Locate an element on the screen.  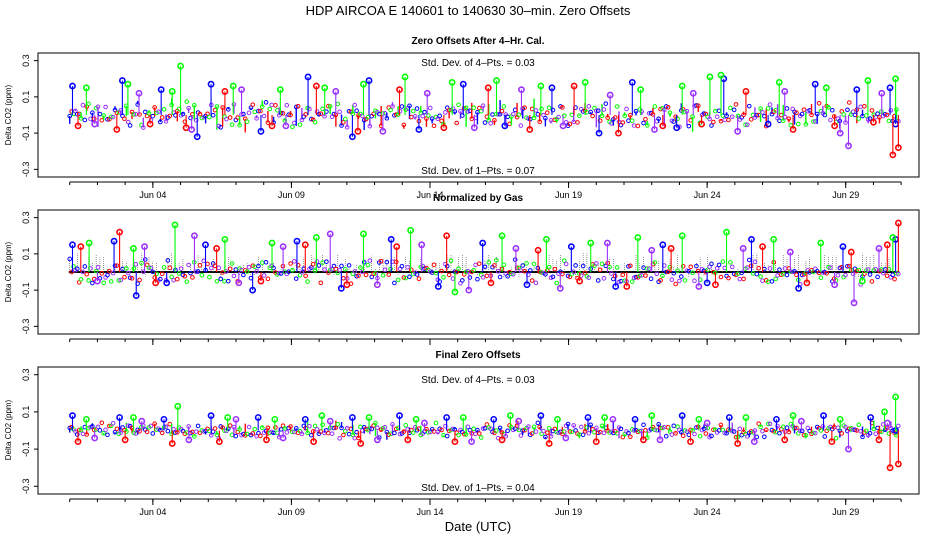
y-ticks: -0.3 -0.1 0.1 0.3 is located at coordinates (29, 115).